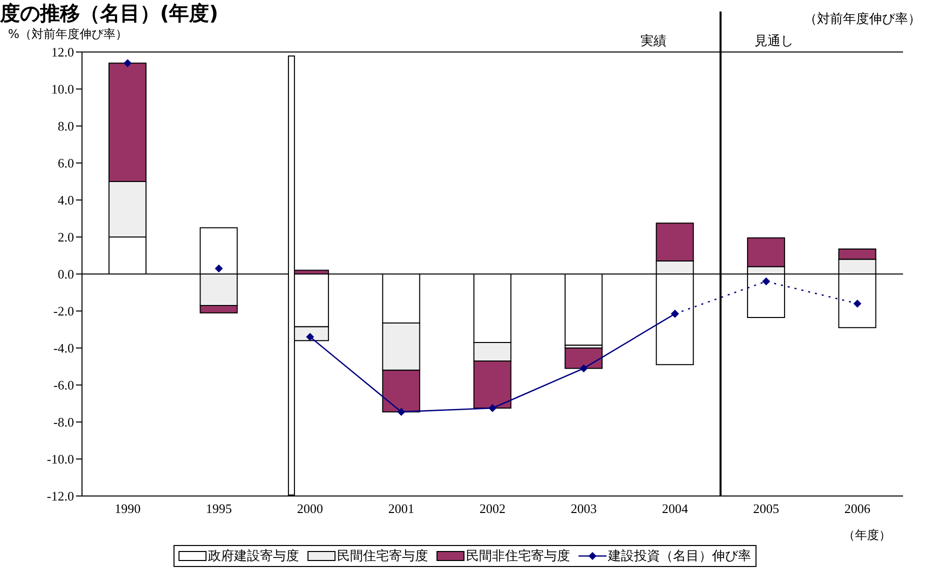 The image size is (929, 571). I want to click on x-tick-label: 2005, so click(766, 508).